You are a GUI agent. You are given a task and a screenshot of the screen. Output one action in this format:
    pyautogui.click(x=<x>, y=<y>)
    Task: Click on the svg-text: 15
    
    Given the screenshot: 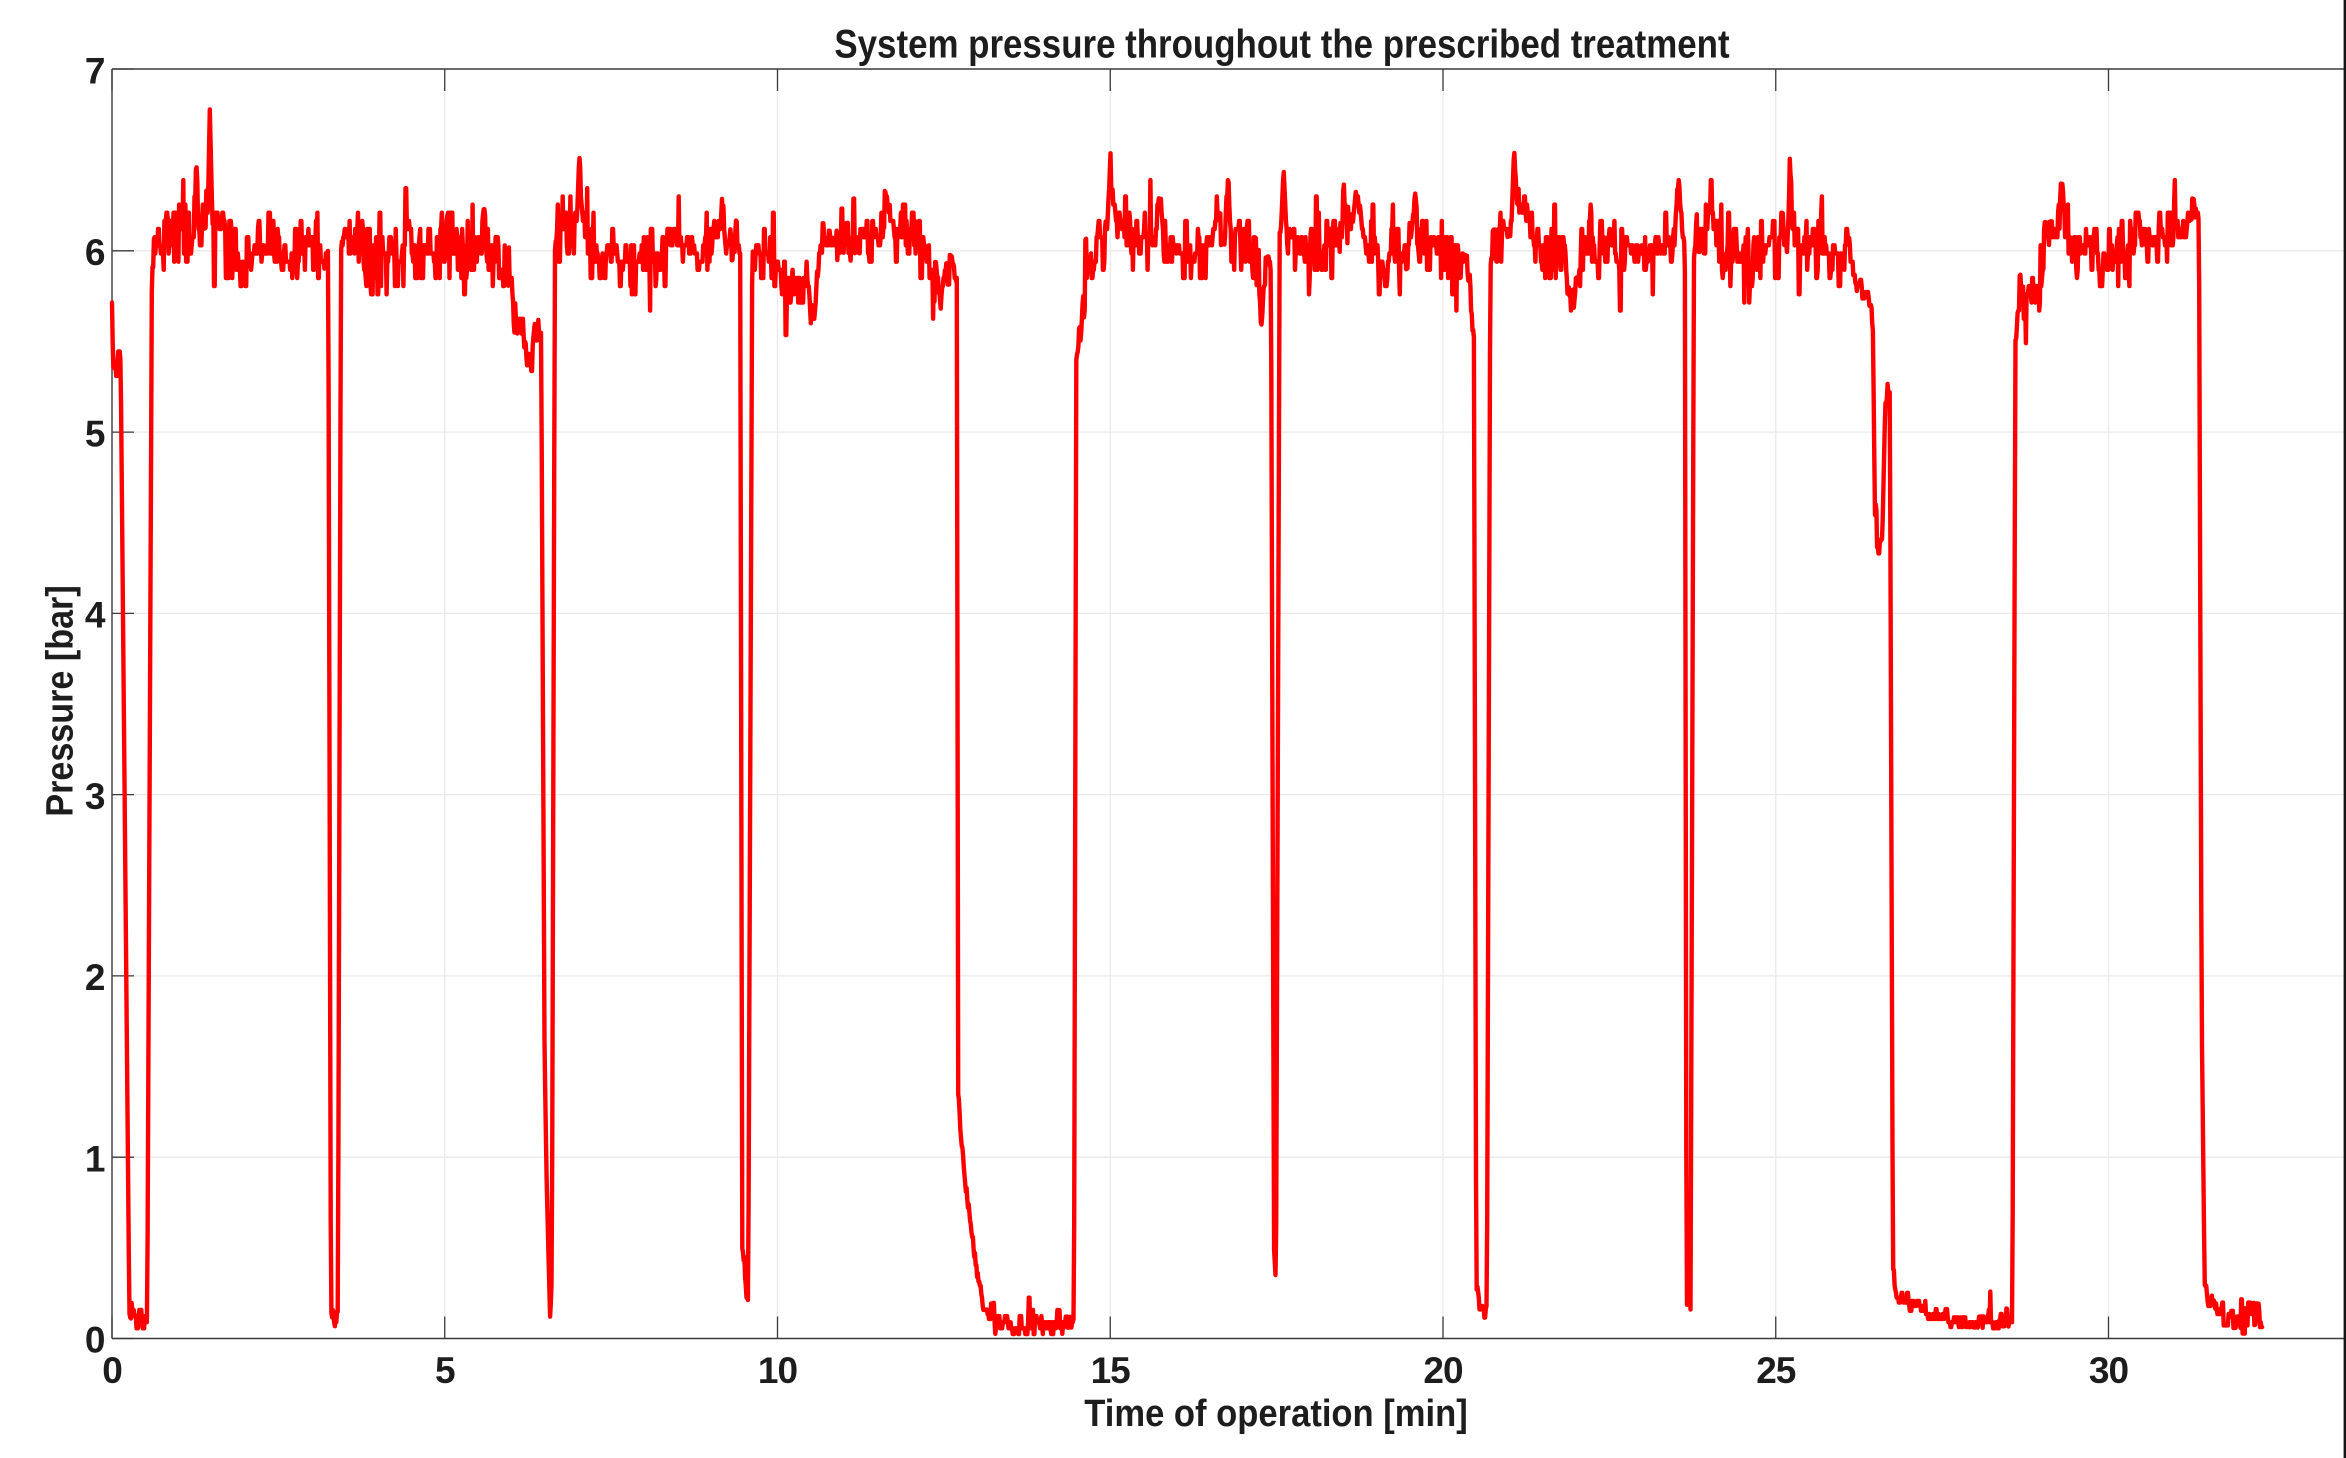 What is the action you would take?
    pyautogui.click(x=1111, y=1370)
    